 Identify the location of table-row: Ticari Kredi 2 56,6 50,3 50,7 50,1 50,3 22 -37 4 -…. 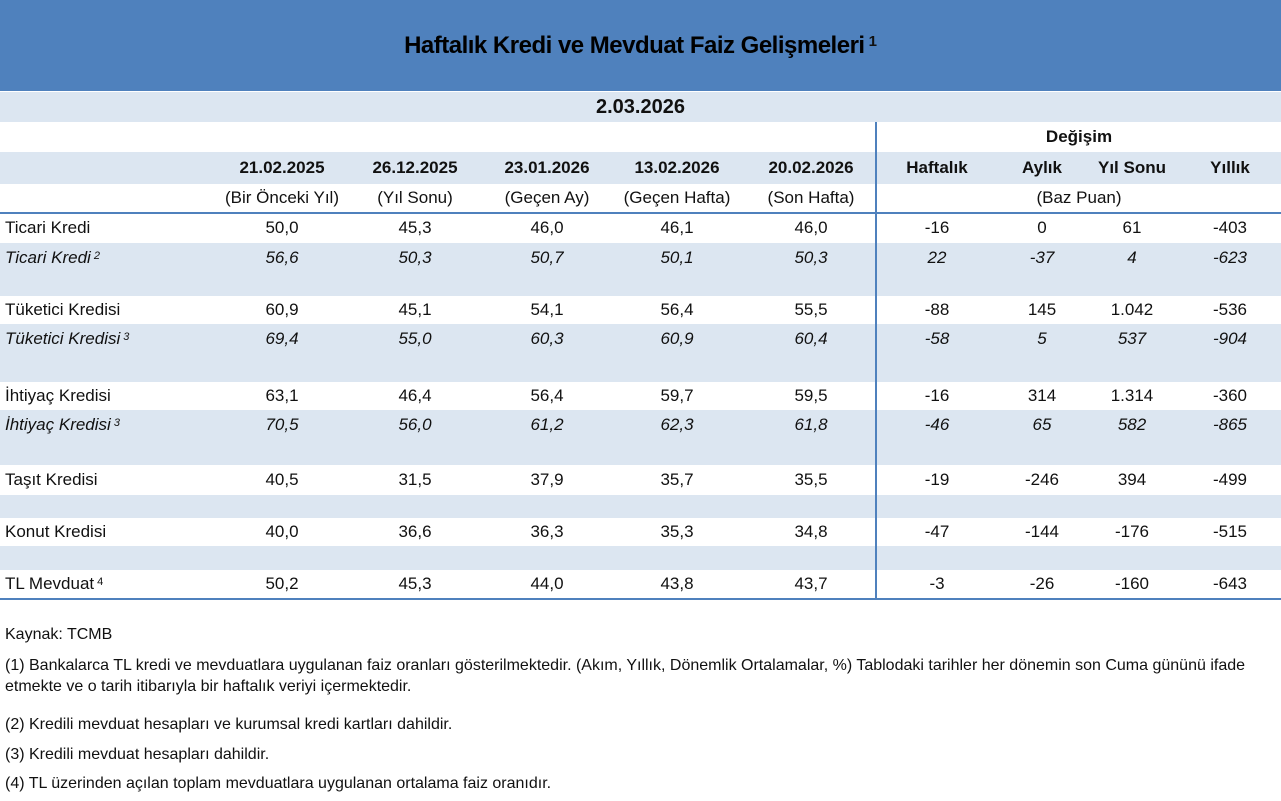
(640, 258).